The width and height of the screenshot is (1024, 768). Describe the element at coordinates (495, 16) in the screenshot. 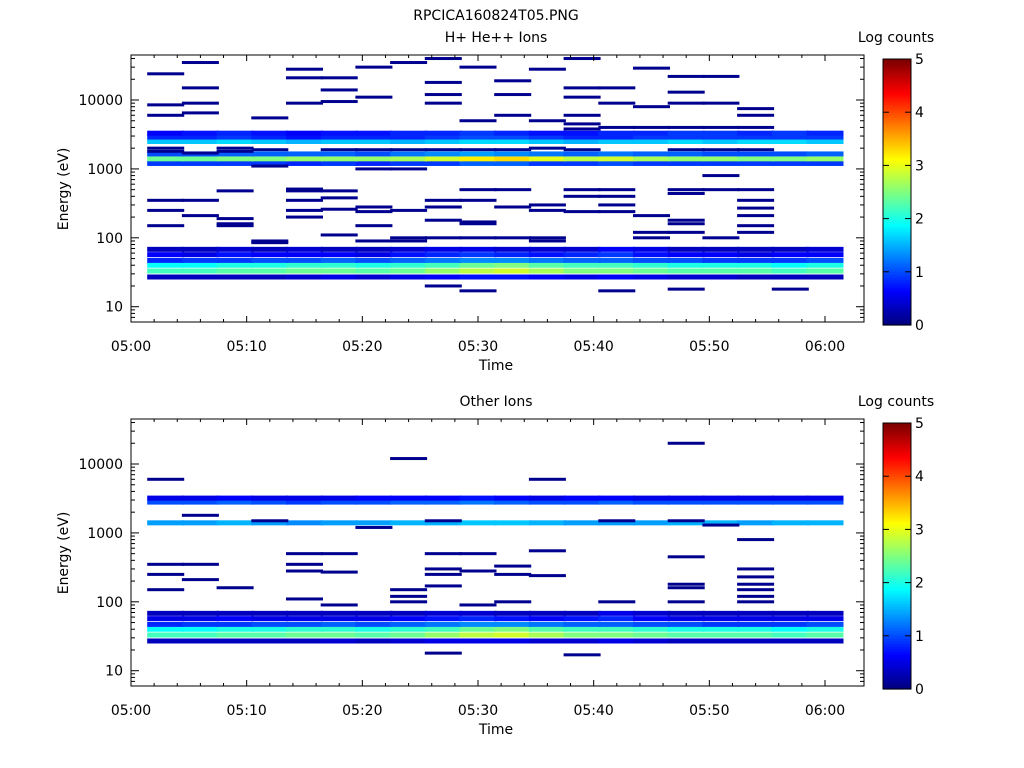

I see `figure-title: RPCICA160824T05.PNG` at that location.